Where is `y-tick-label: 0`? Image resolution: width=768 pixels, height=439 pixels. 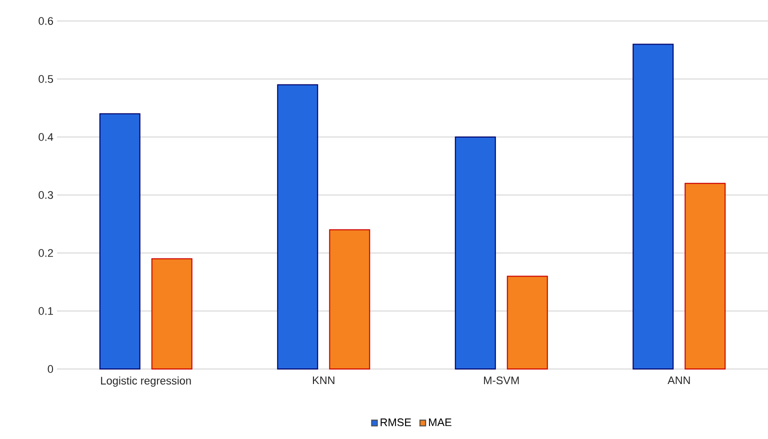 y-tick-label: 0 is located at coordinates (51, 369).